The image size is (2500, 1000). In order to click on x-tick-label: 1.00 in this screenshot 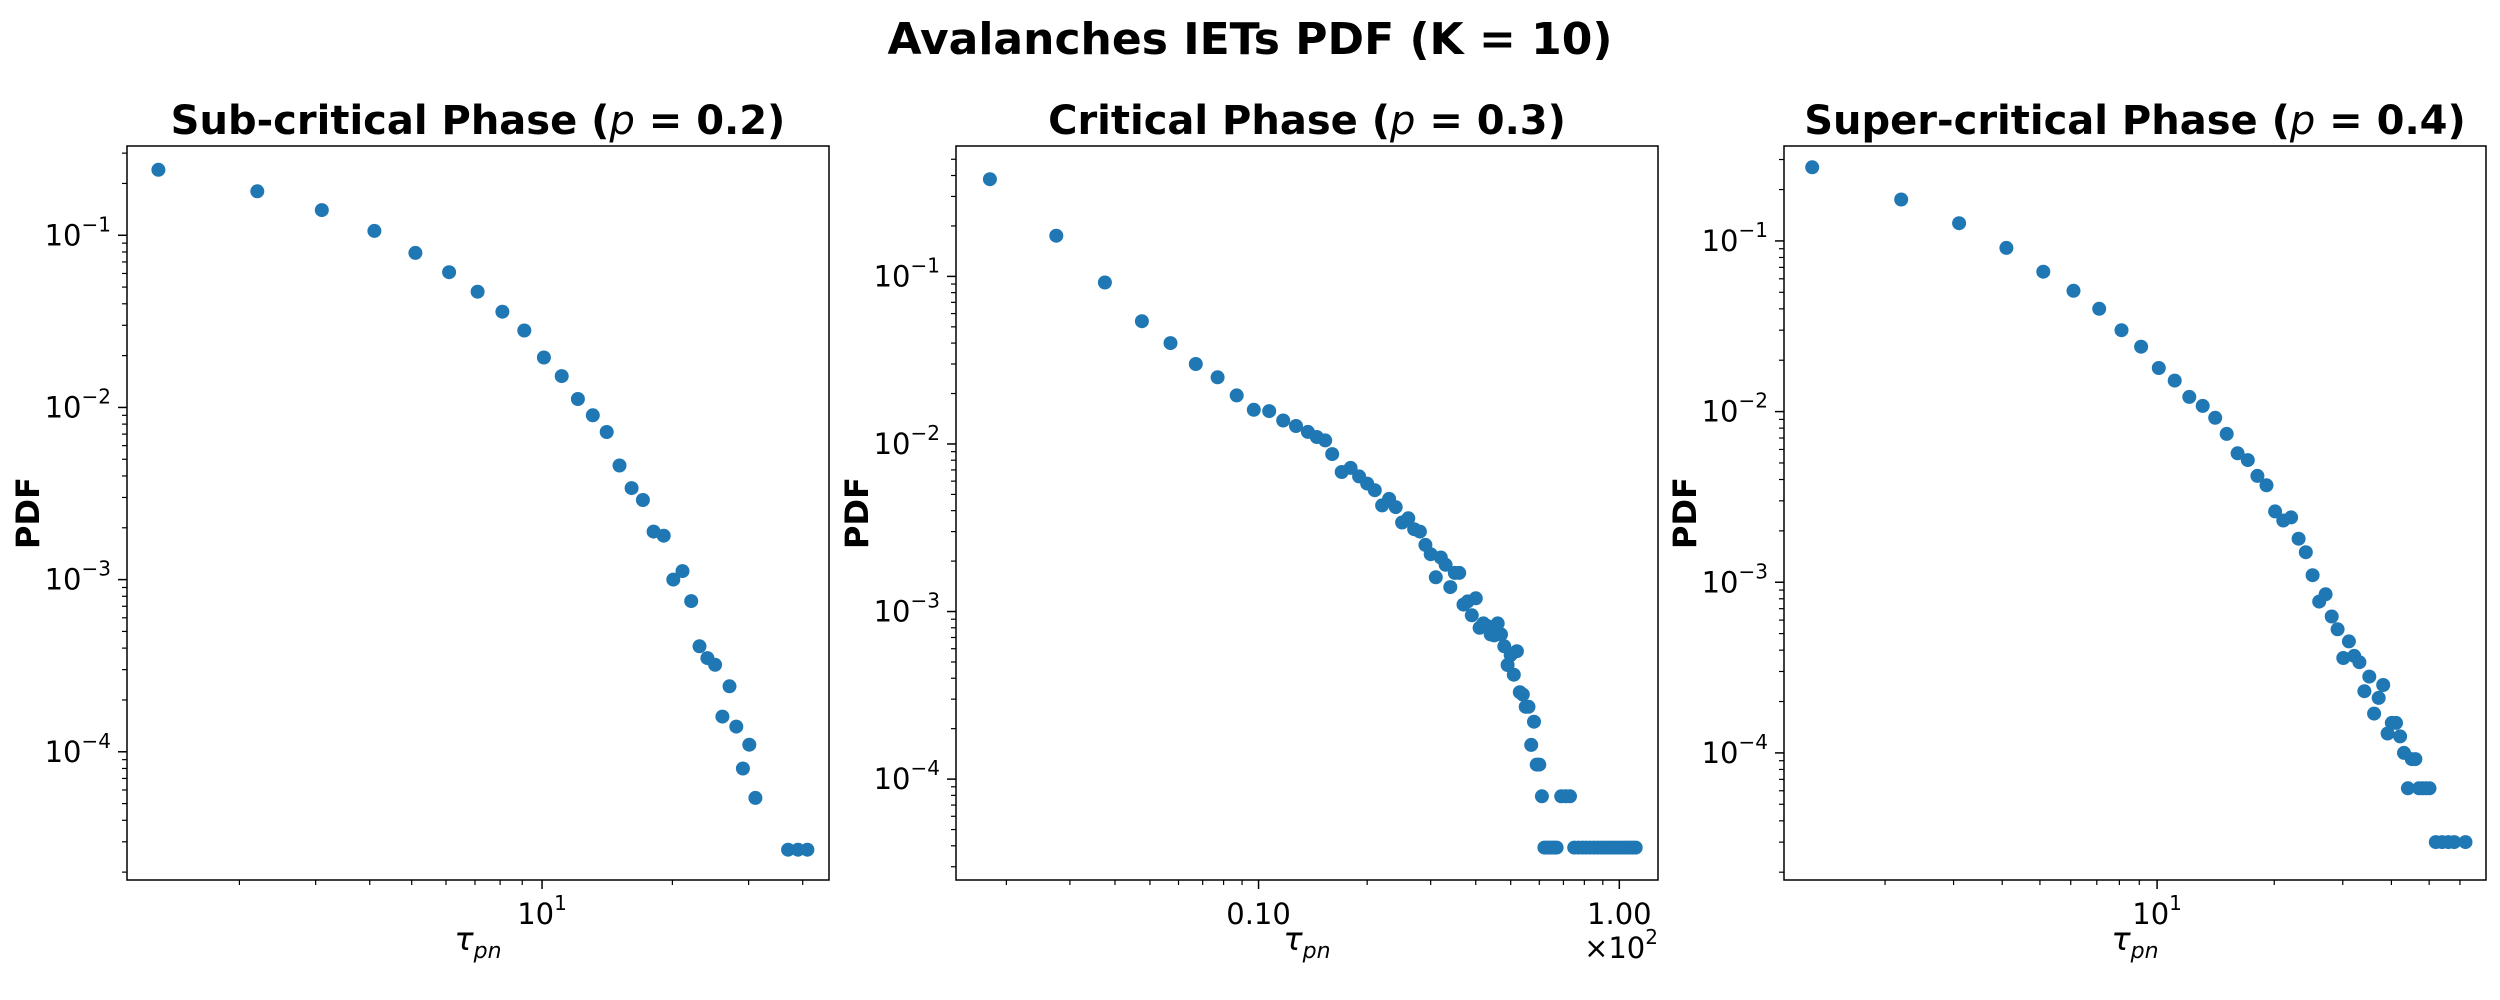, I will do `click(1619, 914)`.